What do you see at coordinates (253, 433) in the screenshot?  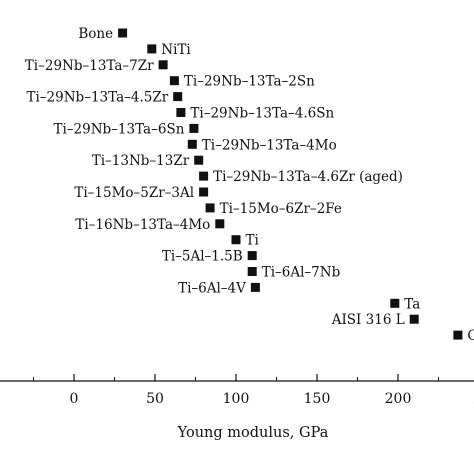 I see `x-axis-title: Young modulus, GPa` at bounding box center [253, 433].